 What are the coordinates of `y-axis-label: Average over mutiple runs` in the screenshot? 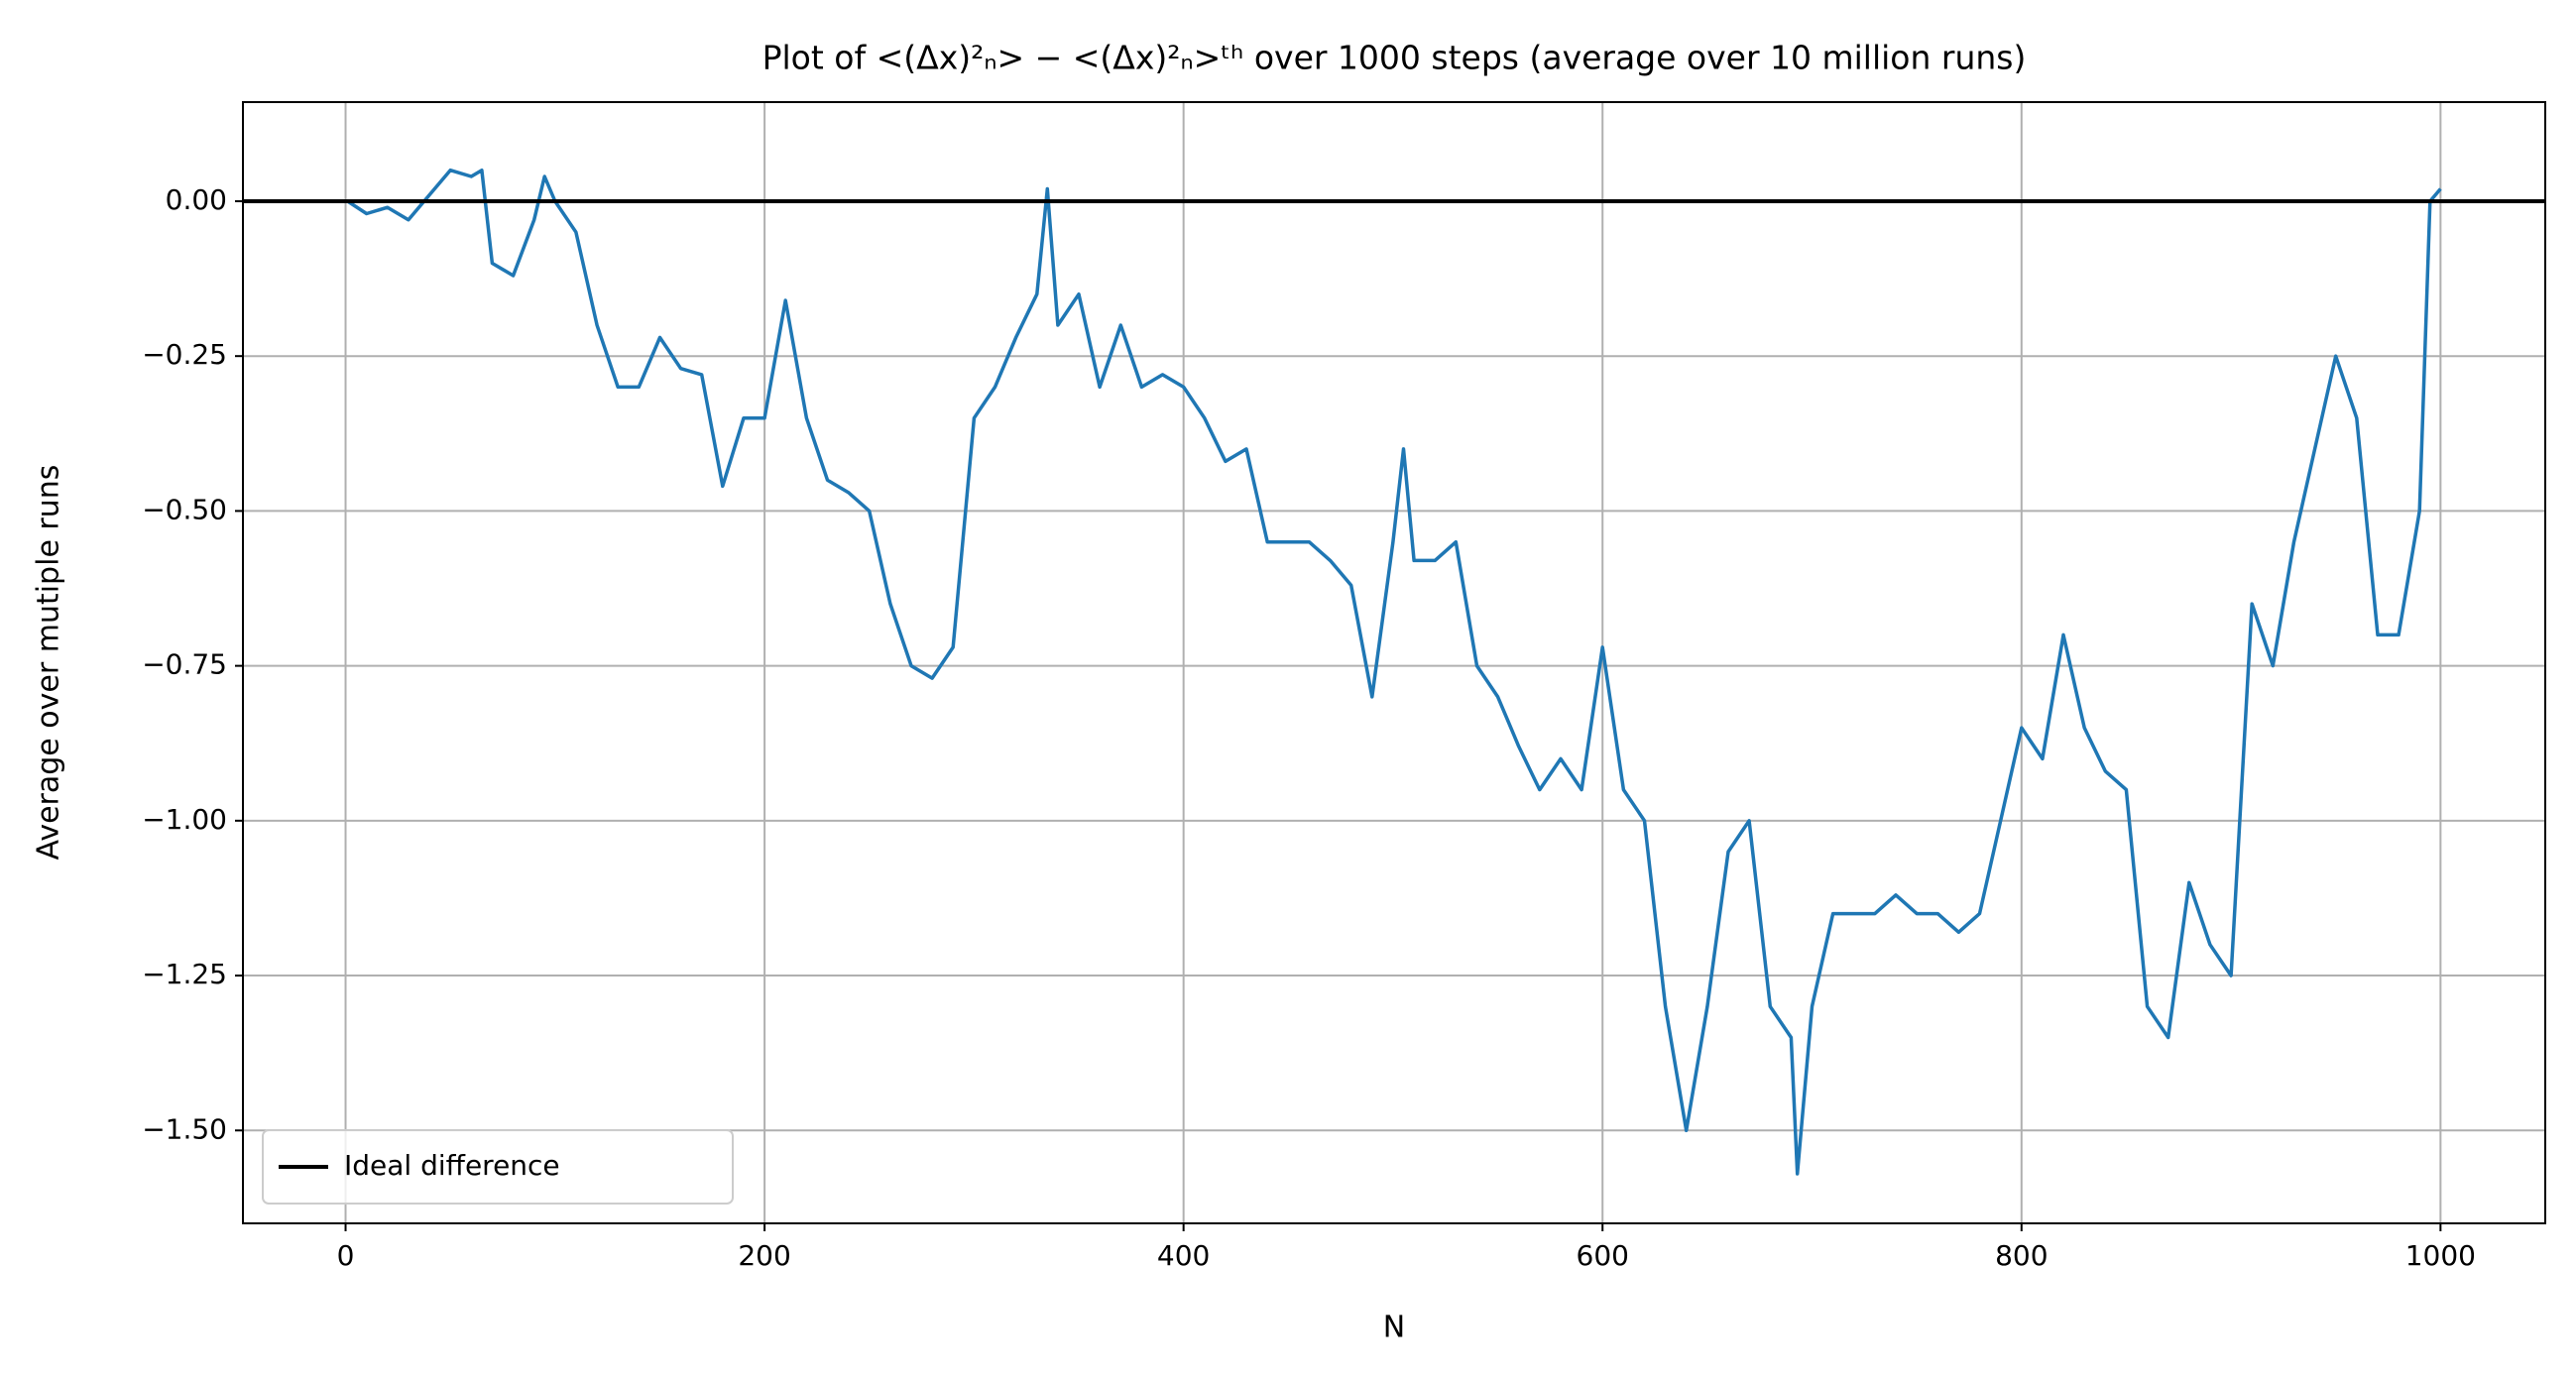 It's located at (49, 663).